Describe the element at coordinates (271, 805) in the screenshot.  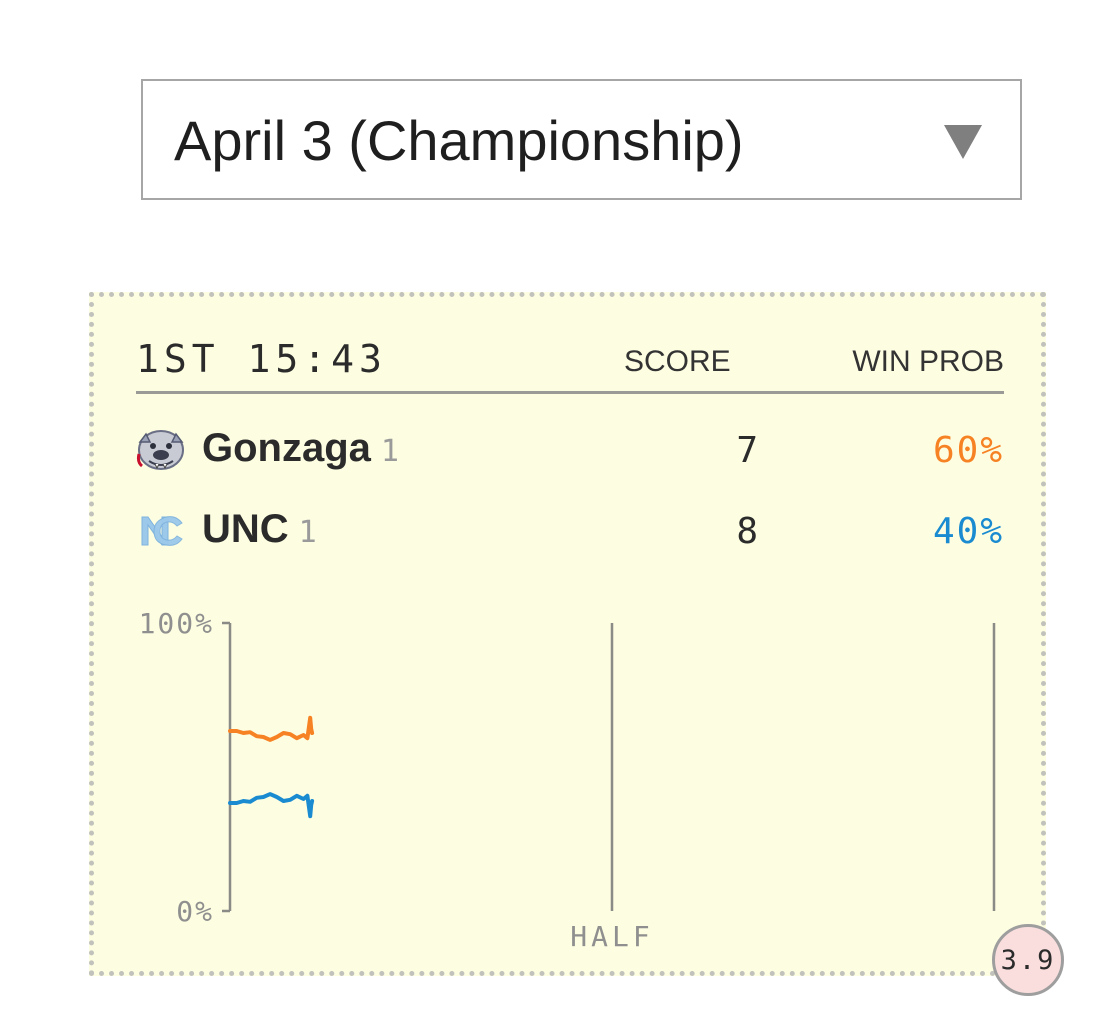
I see `series-line-unc` at that location.